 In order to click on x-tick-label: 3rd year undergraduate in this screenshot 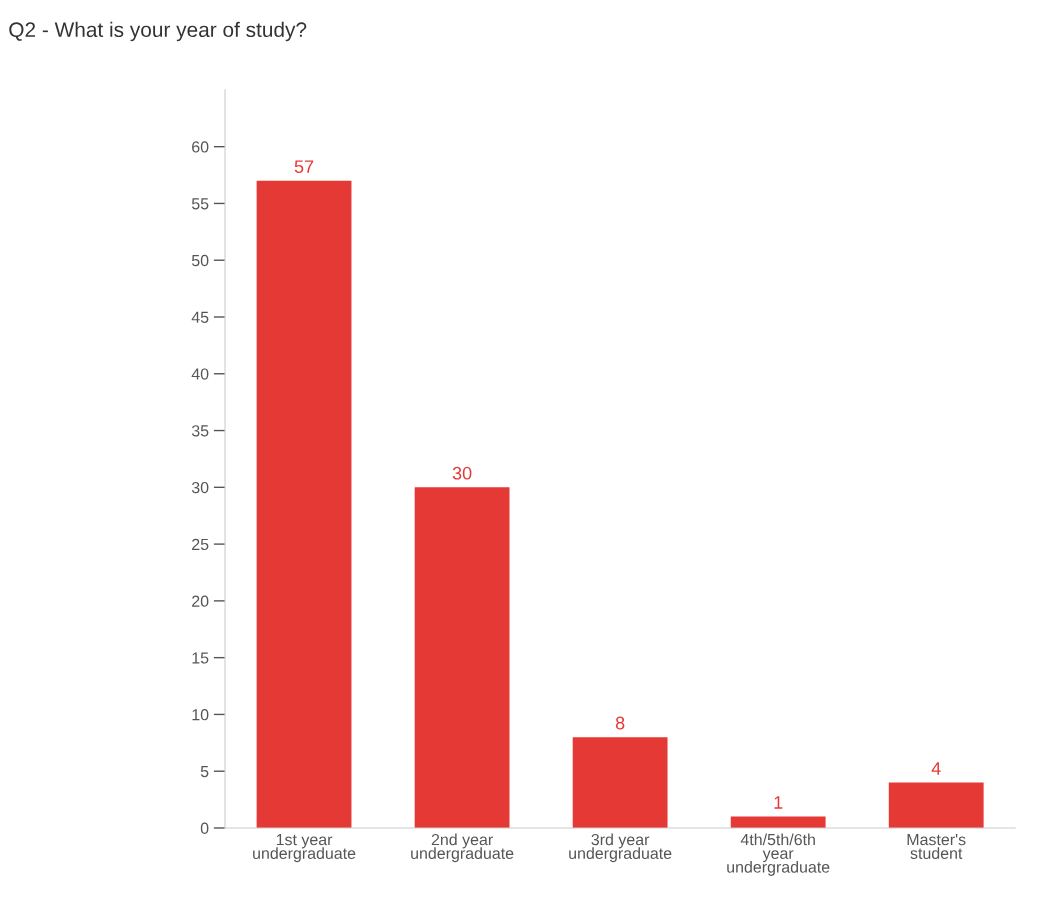, I will do `click(620, 848)`.